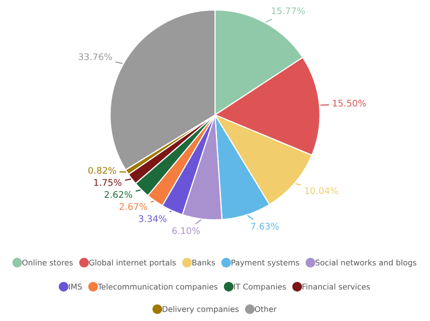 This screenshot has height=321, width=430. I want to click on data-label: 7.63%, so click(265, 226).